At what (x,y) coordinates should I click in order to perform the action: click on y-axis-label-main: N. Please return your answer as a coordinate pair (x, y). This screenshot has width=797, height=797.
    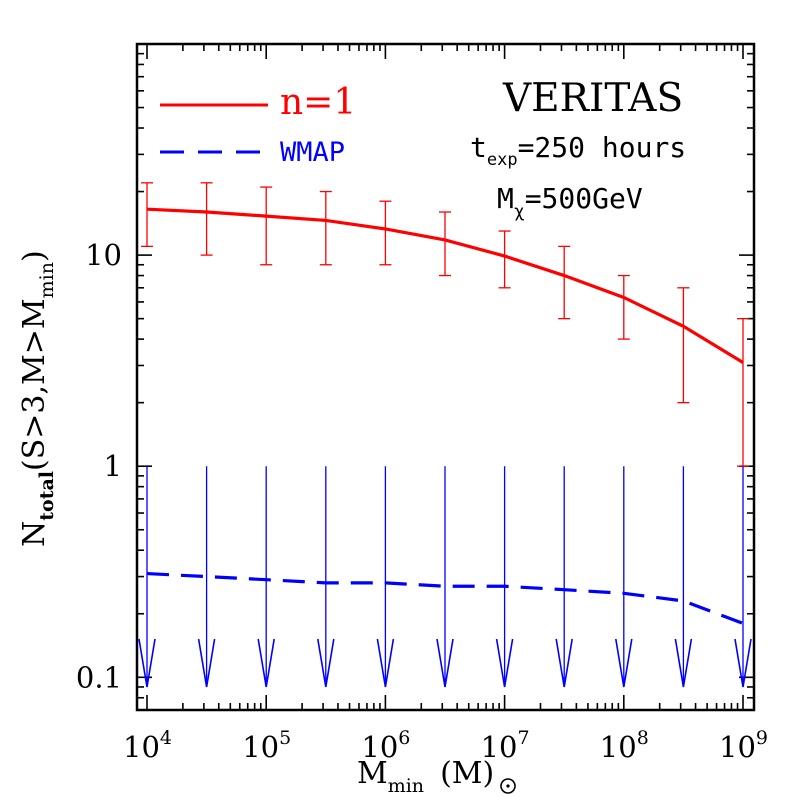
    Looking at the image, I should click on (34, 534).